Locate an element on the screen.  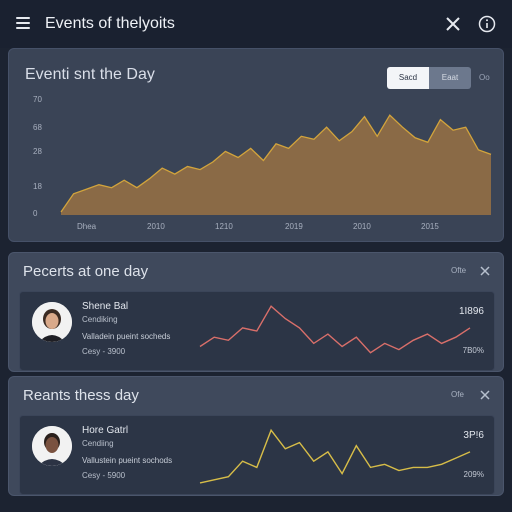
chart-title: Eventi snt the Day is located at coordinates (90, 74).